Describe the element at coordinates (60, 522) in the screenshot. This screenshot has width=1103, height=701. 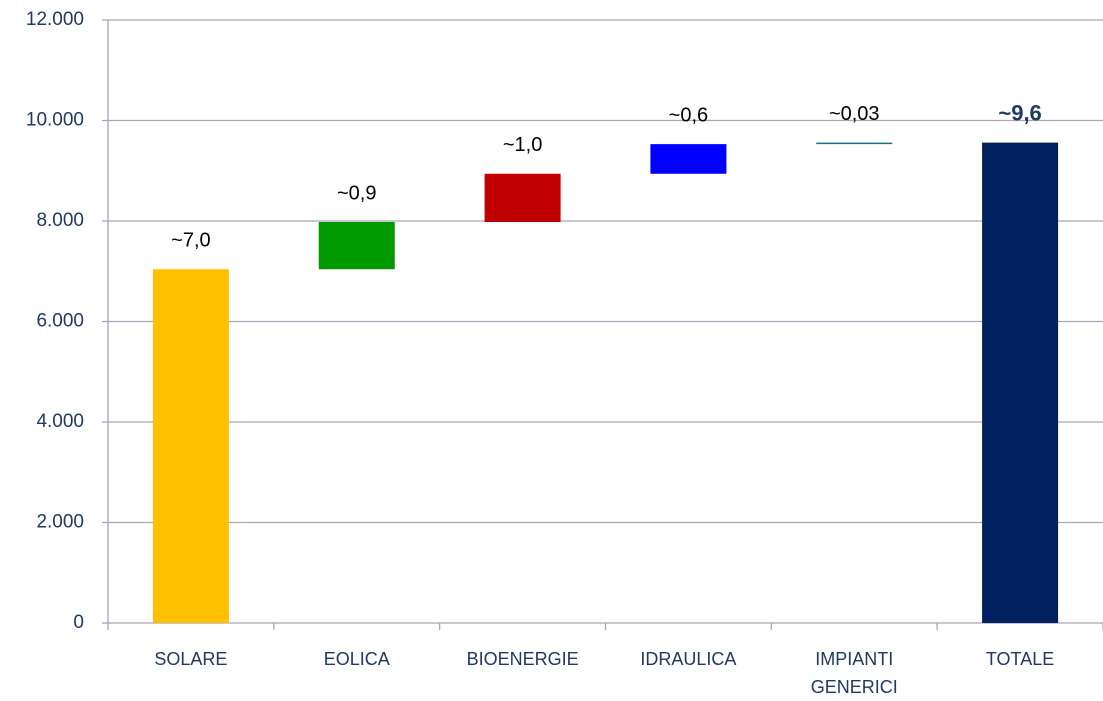
I see `y-tick-label: 2.000` at that location.